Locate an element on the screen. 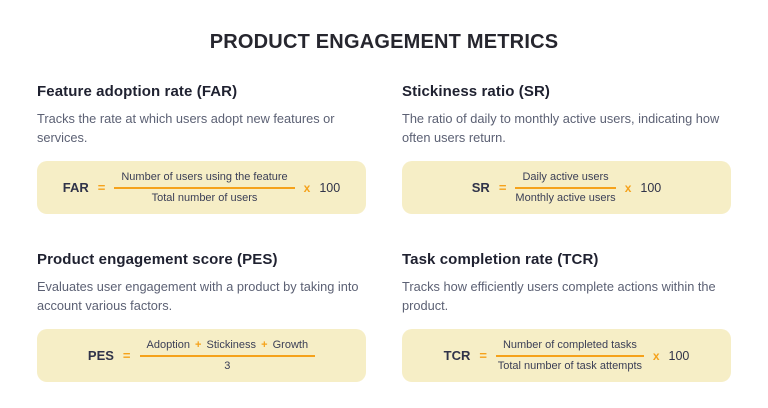  denominator-far: Total number of users is located at coordinates (204, 198).